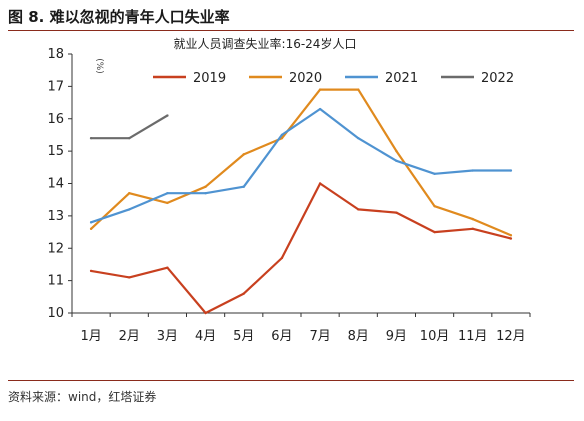  Describe the element at coordinates (90, 336) in the screenshot. I see `x-tick-label: 1月` at that location.